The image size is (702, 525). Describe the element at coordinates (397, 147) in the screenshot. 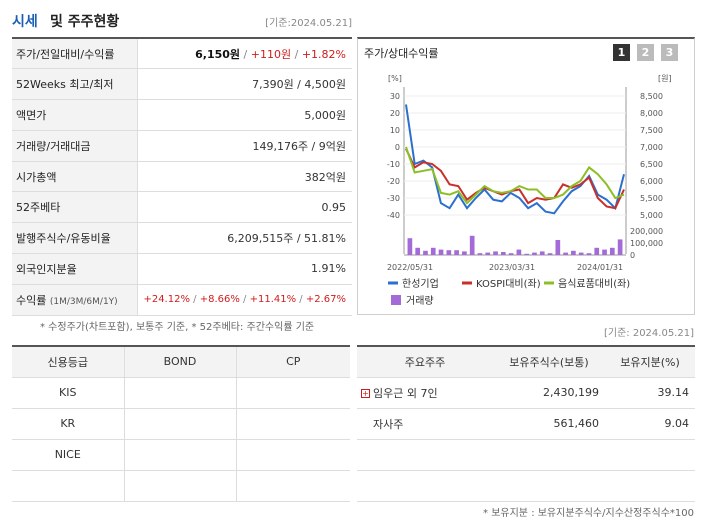

I see `left-tick-label: 0` at that location.